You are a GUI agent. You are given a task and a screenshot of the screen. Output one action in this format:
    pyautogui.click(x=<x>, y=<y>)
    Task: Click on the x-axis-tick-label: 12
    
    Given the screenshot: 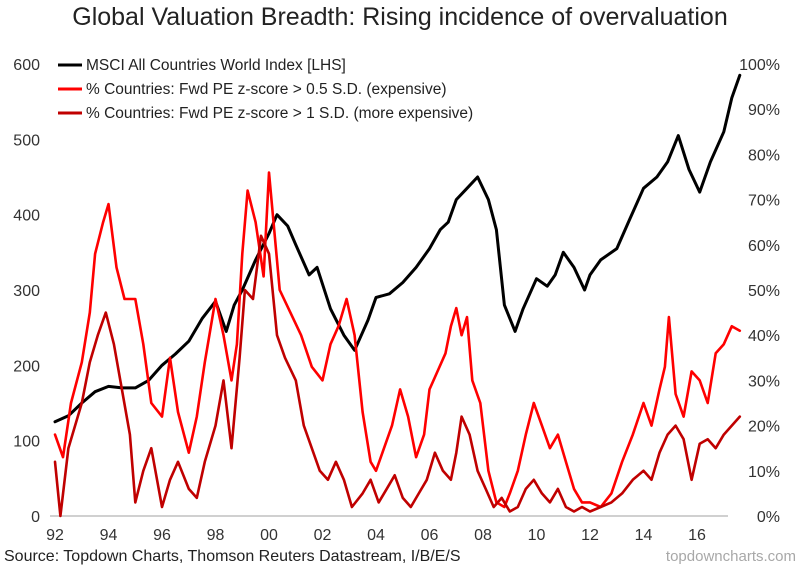 What is the action you would take?
    pyautogui.click(x=590, y=535)
    